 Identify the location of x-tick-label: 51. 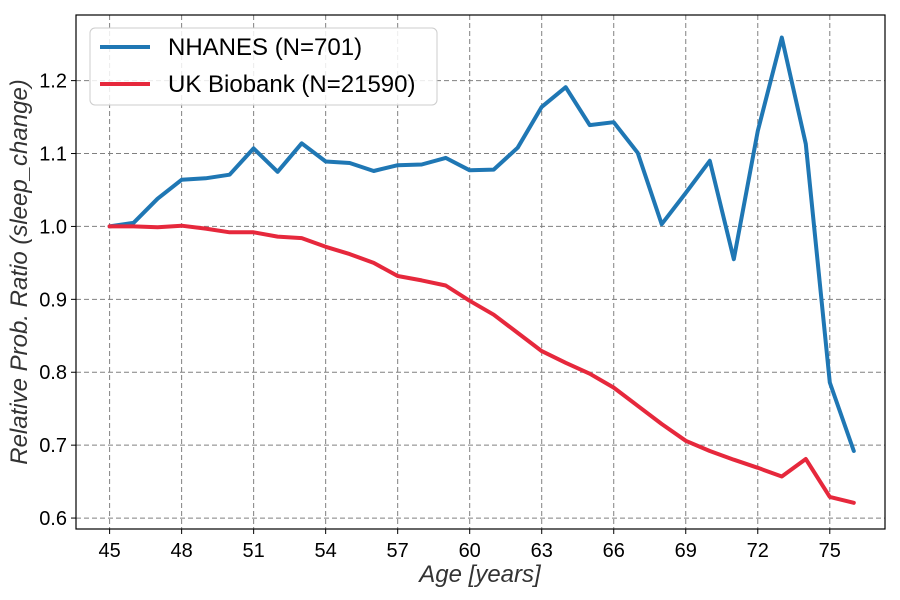
(254, 551).